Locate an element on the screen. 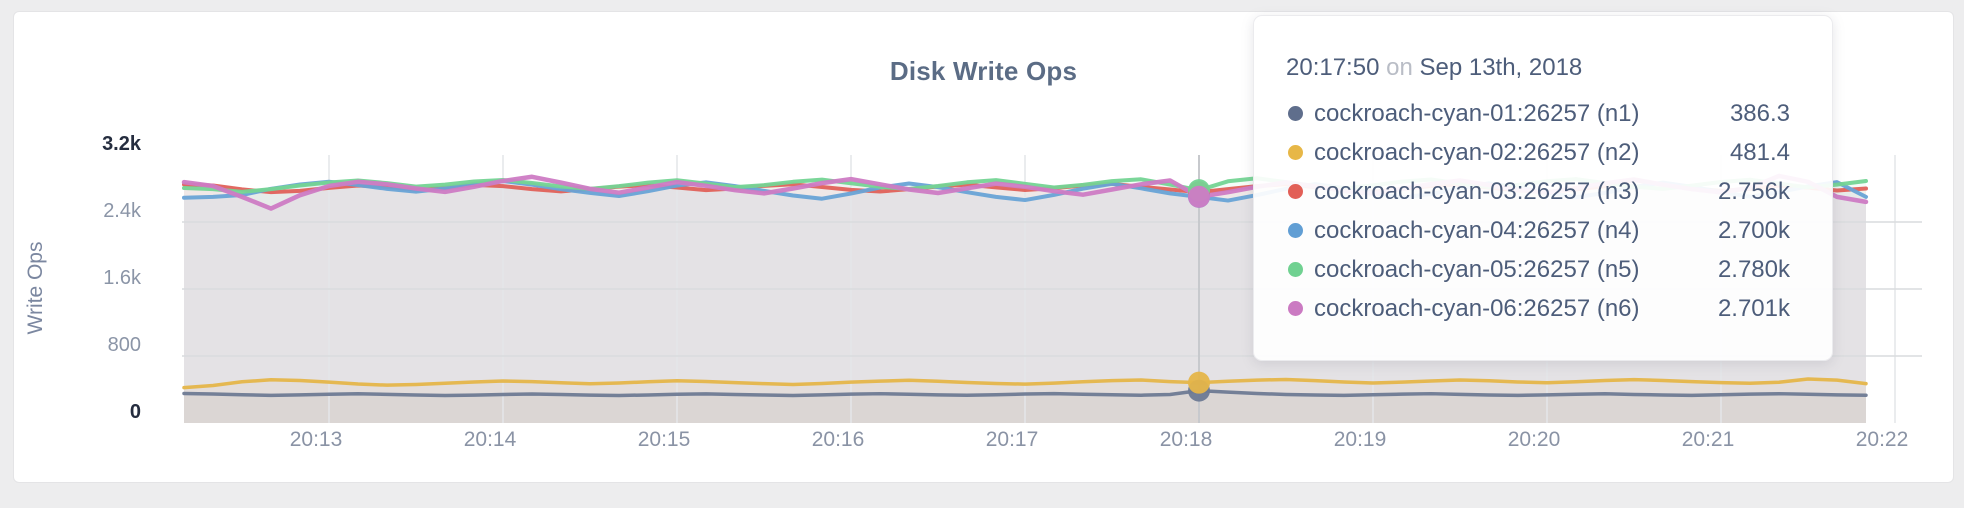 This screenshot has width=1964, height=508. tooltip-series-row-n4: cockroach-cyan-04:26257 (n4) 2.700k is located at coordinates (1537, 230).